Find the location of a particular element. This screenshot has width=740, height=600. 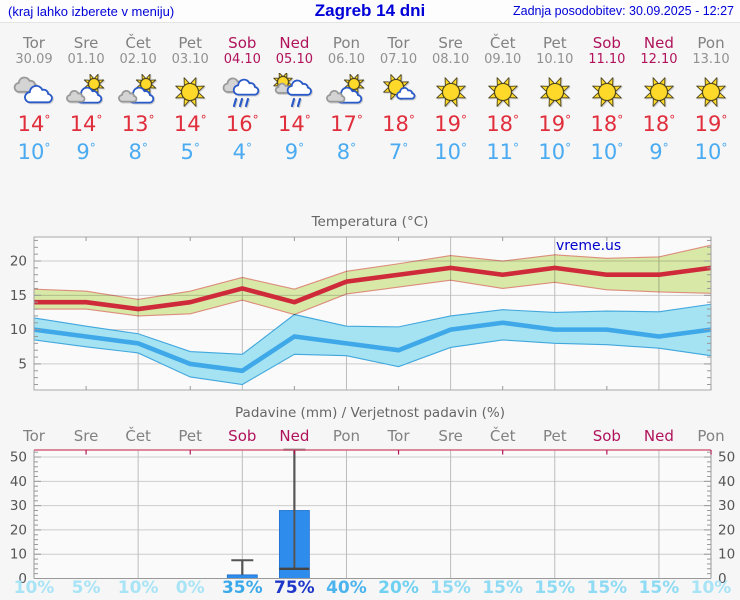

precip-day-label: Tor is located at coordinates (34, 436).